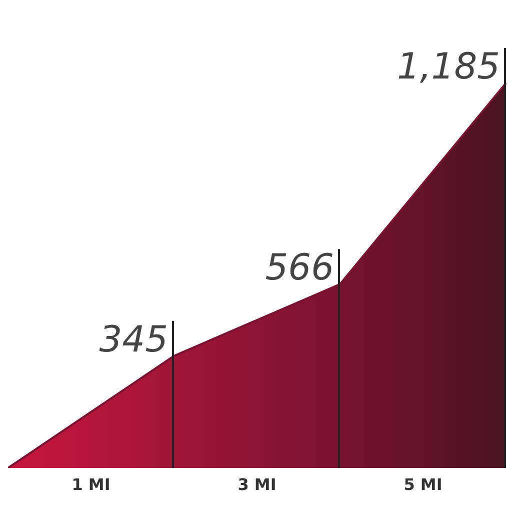 This screenshot has height=509, width=514. What do you see at coordinates (133, 339) in the screenshot?
I see `data-label: 345` at bounding box center [133, 339].